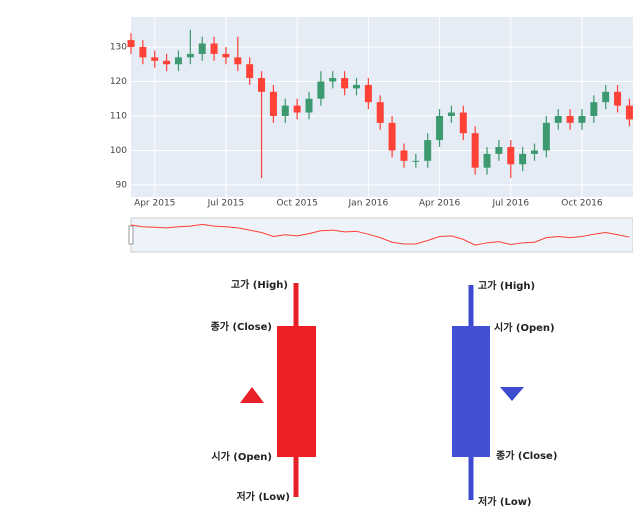 The image size is (633, 521). Describe the element at coordinates (118, 116) in the screenshot. I see `y-tick-label: 110` at that location.